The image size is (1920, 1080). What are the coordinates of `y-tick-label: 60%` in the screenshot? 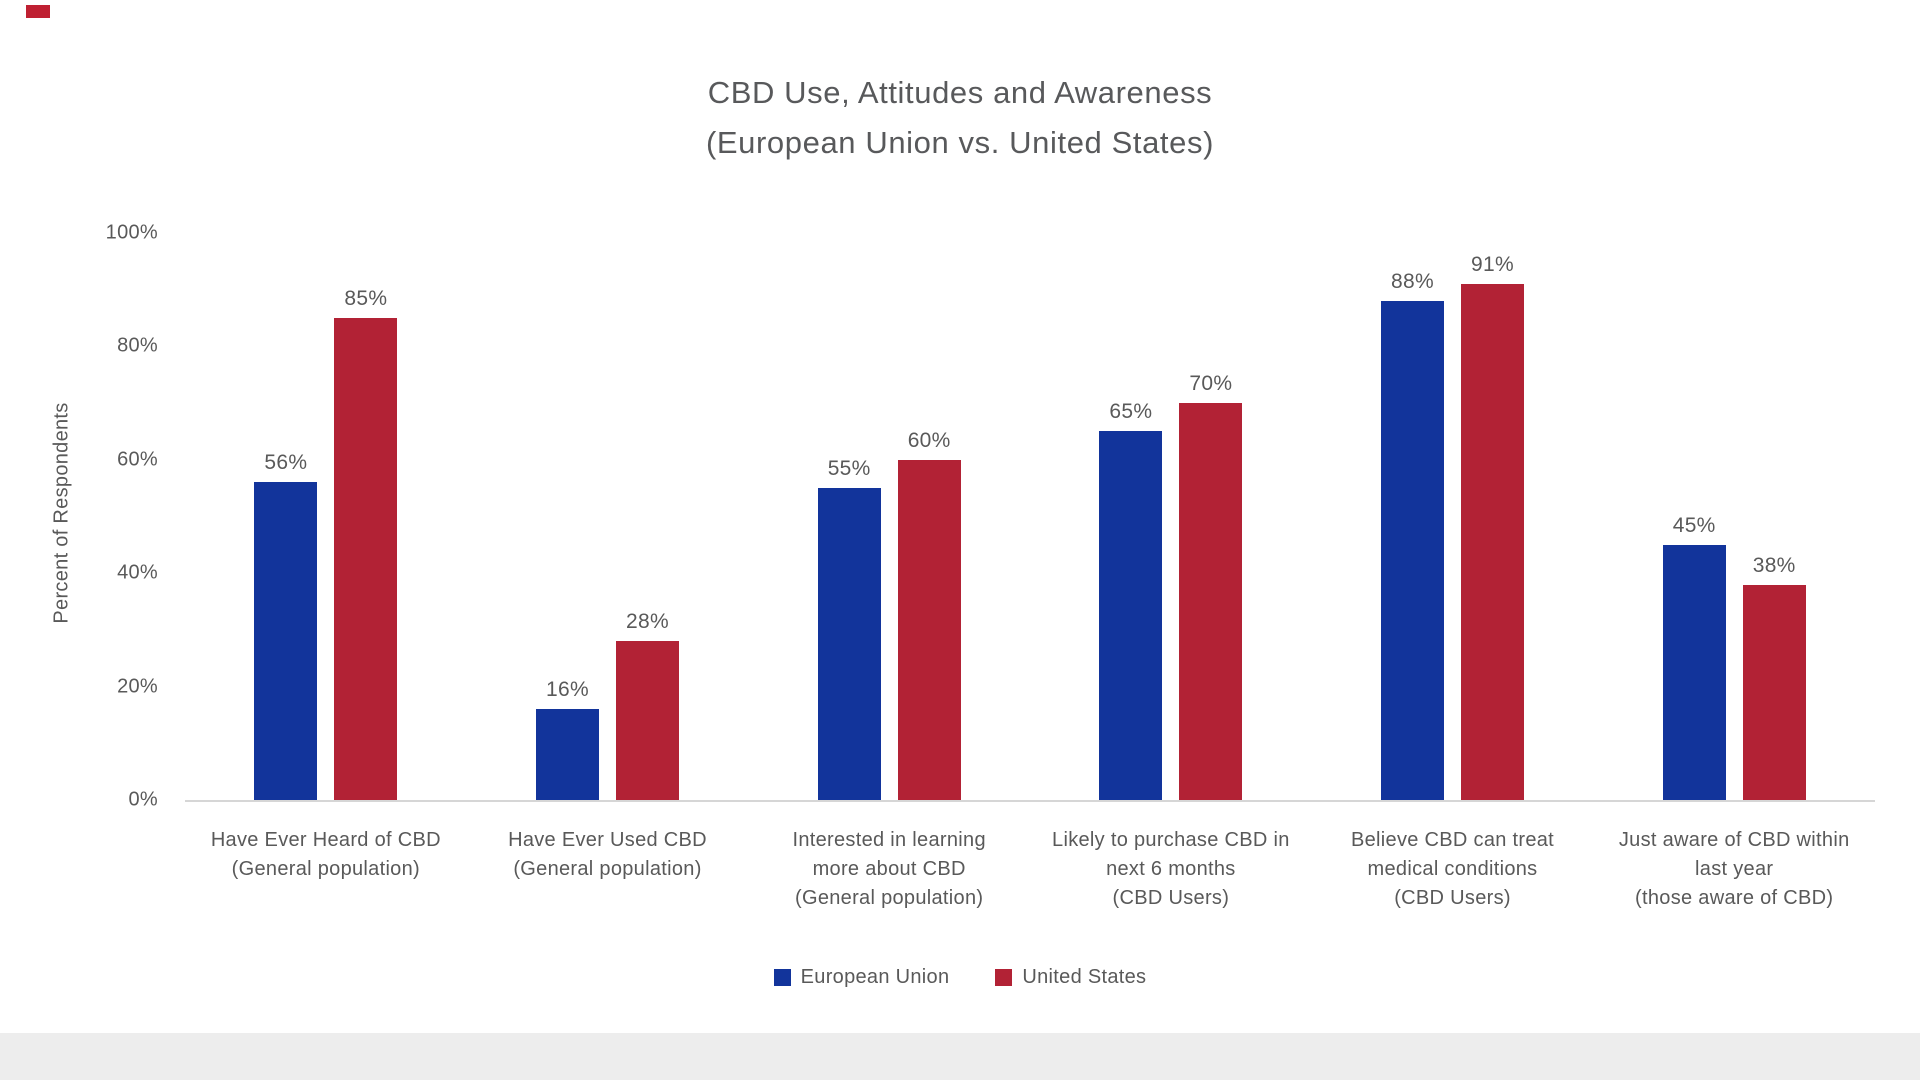 It's located at (137, 459).